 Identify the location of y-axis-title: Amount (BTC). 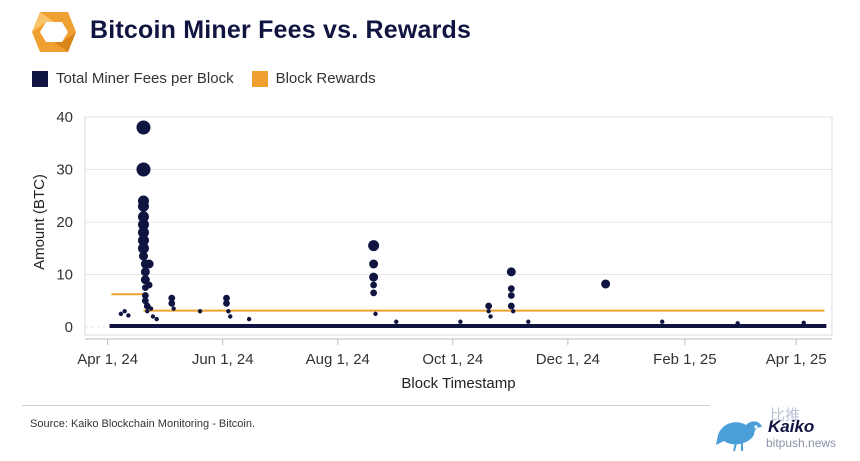
(39, 222).